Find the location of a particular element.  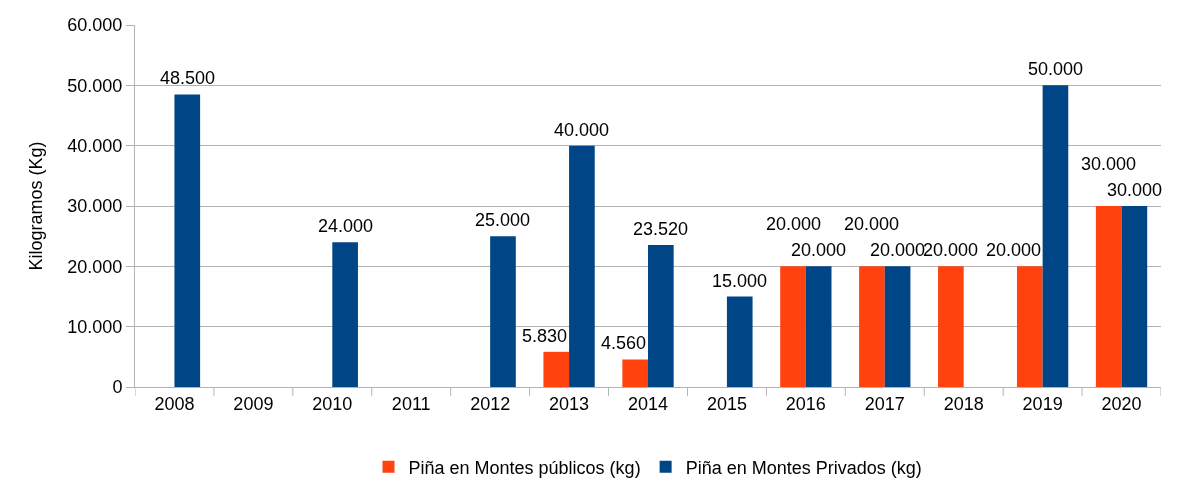

x-tick-label: 2018 is located at coordinates (963, 403).